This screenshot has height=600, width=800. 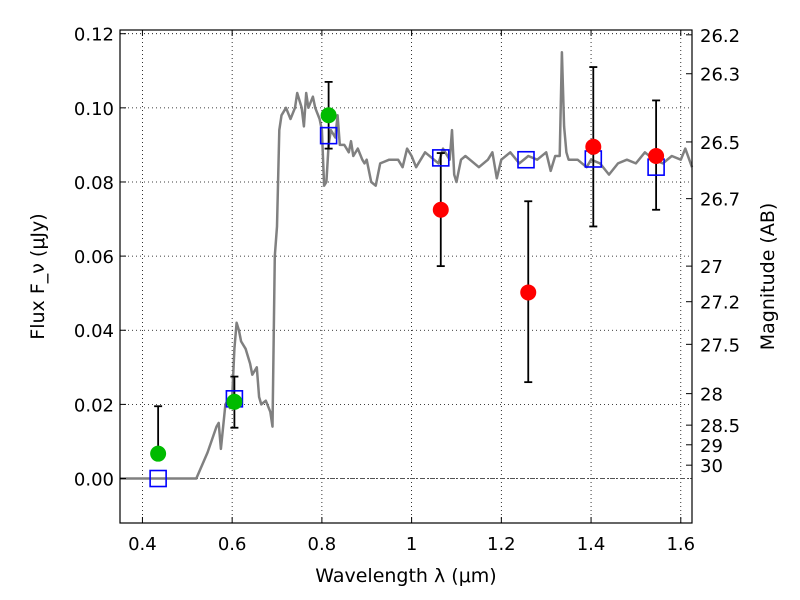 What do you see at coordinates (711, 446) in the screenshot?
I see `magnitude-tick-label: 29` at bounding box center [711, 446].